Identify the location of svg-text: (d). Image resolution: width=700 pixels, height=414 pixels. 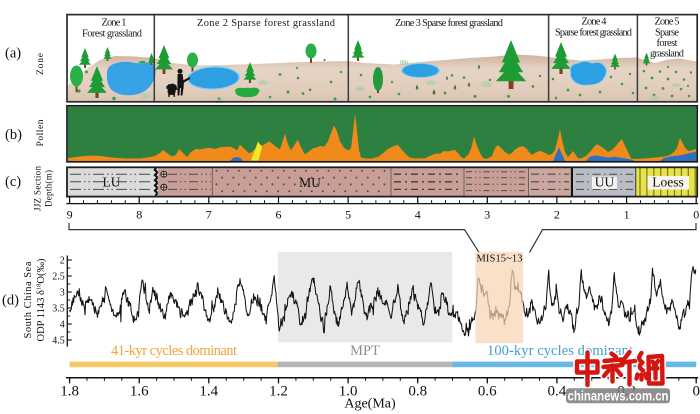
(10, 301).